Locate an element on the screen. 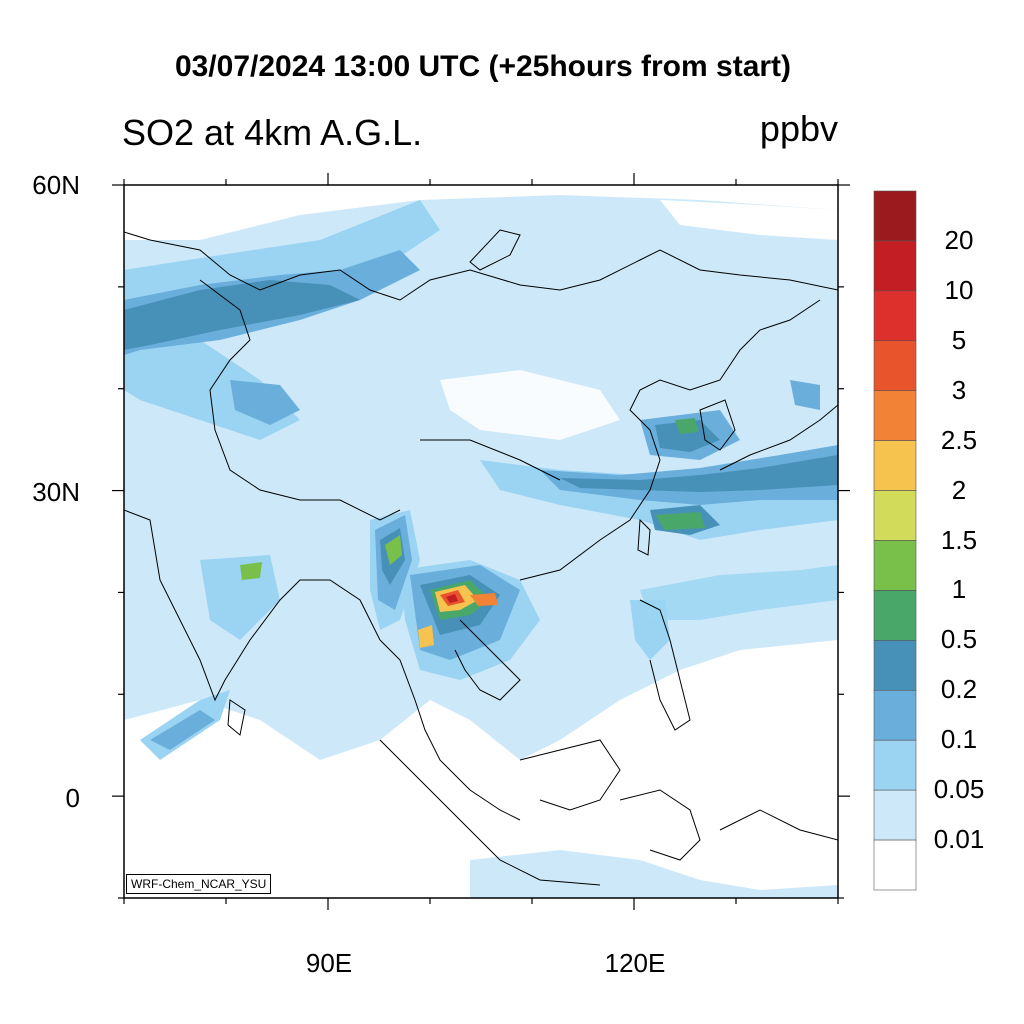 This screenshot has height=1024, width=1024. colorbar-level-label: 2.5 is located at coordinates (959, 439).